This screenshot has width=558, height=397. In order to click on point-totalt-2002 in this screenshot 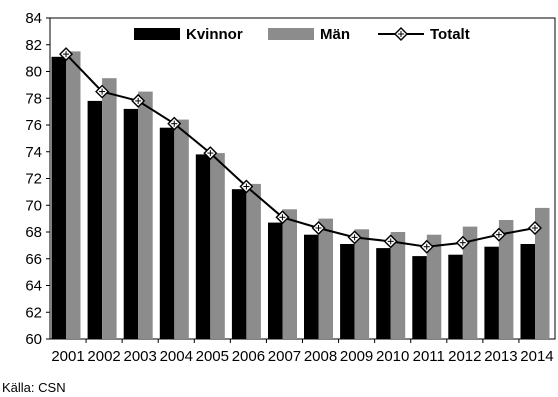, I will do `click(102, 91)`.